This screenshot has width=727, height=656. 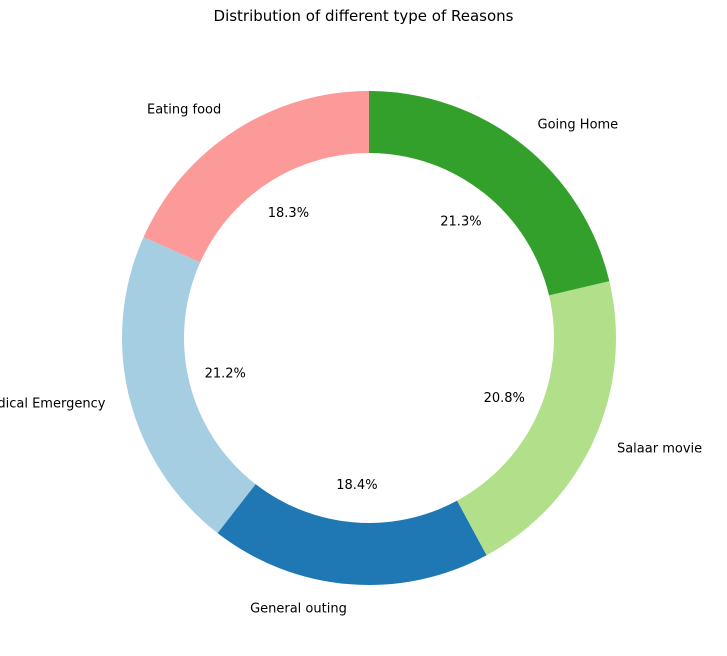 What do you see at coordinates (504, 398) in the screenshot?
I see `pct-label-salaar-movie: 20.8%` at bounding box center [504, 398].